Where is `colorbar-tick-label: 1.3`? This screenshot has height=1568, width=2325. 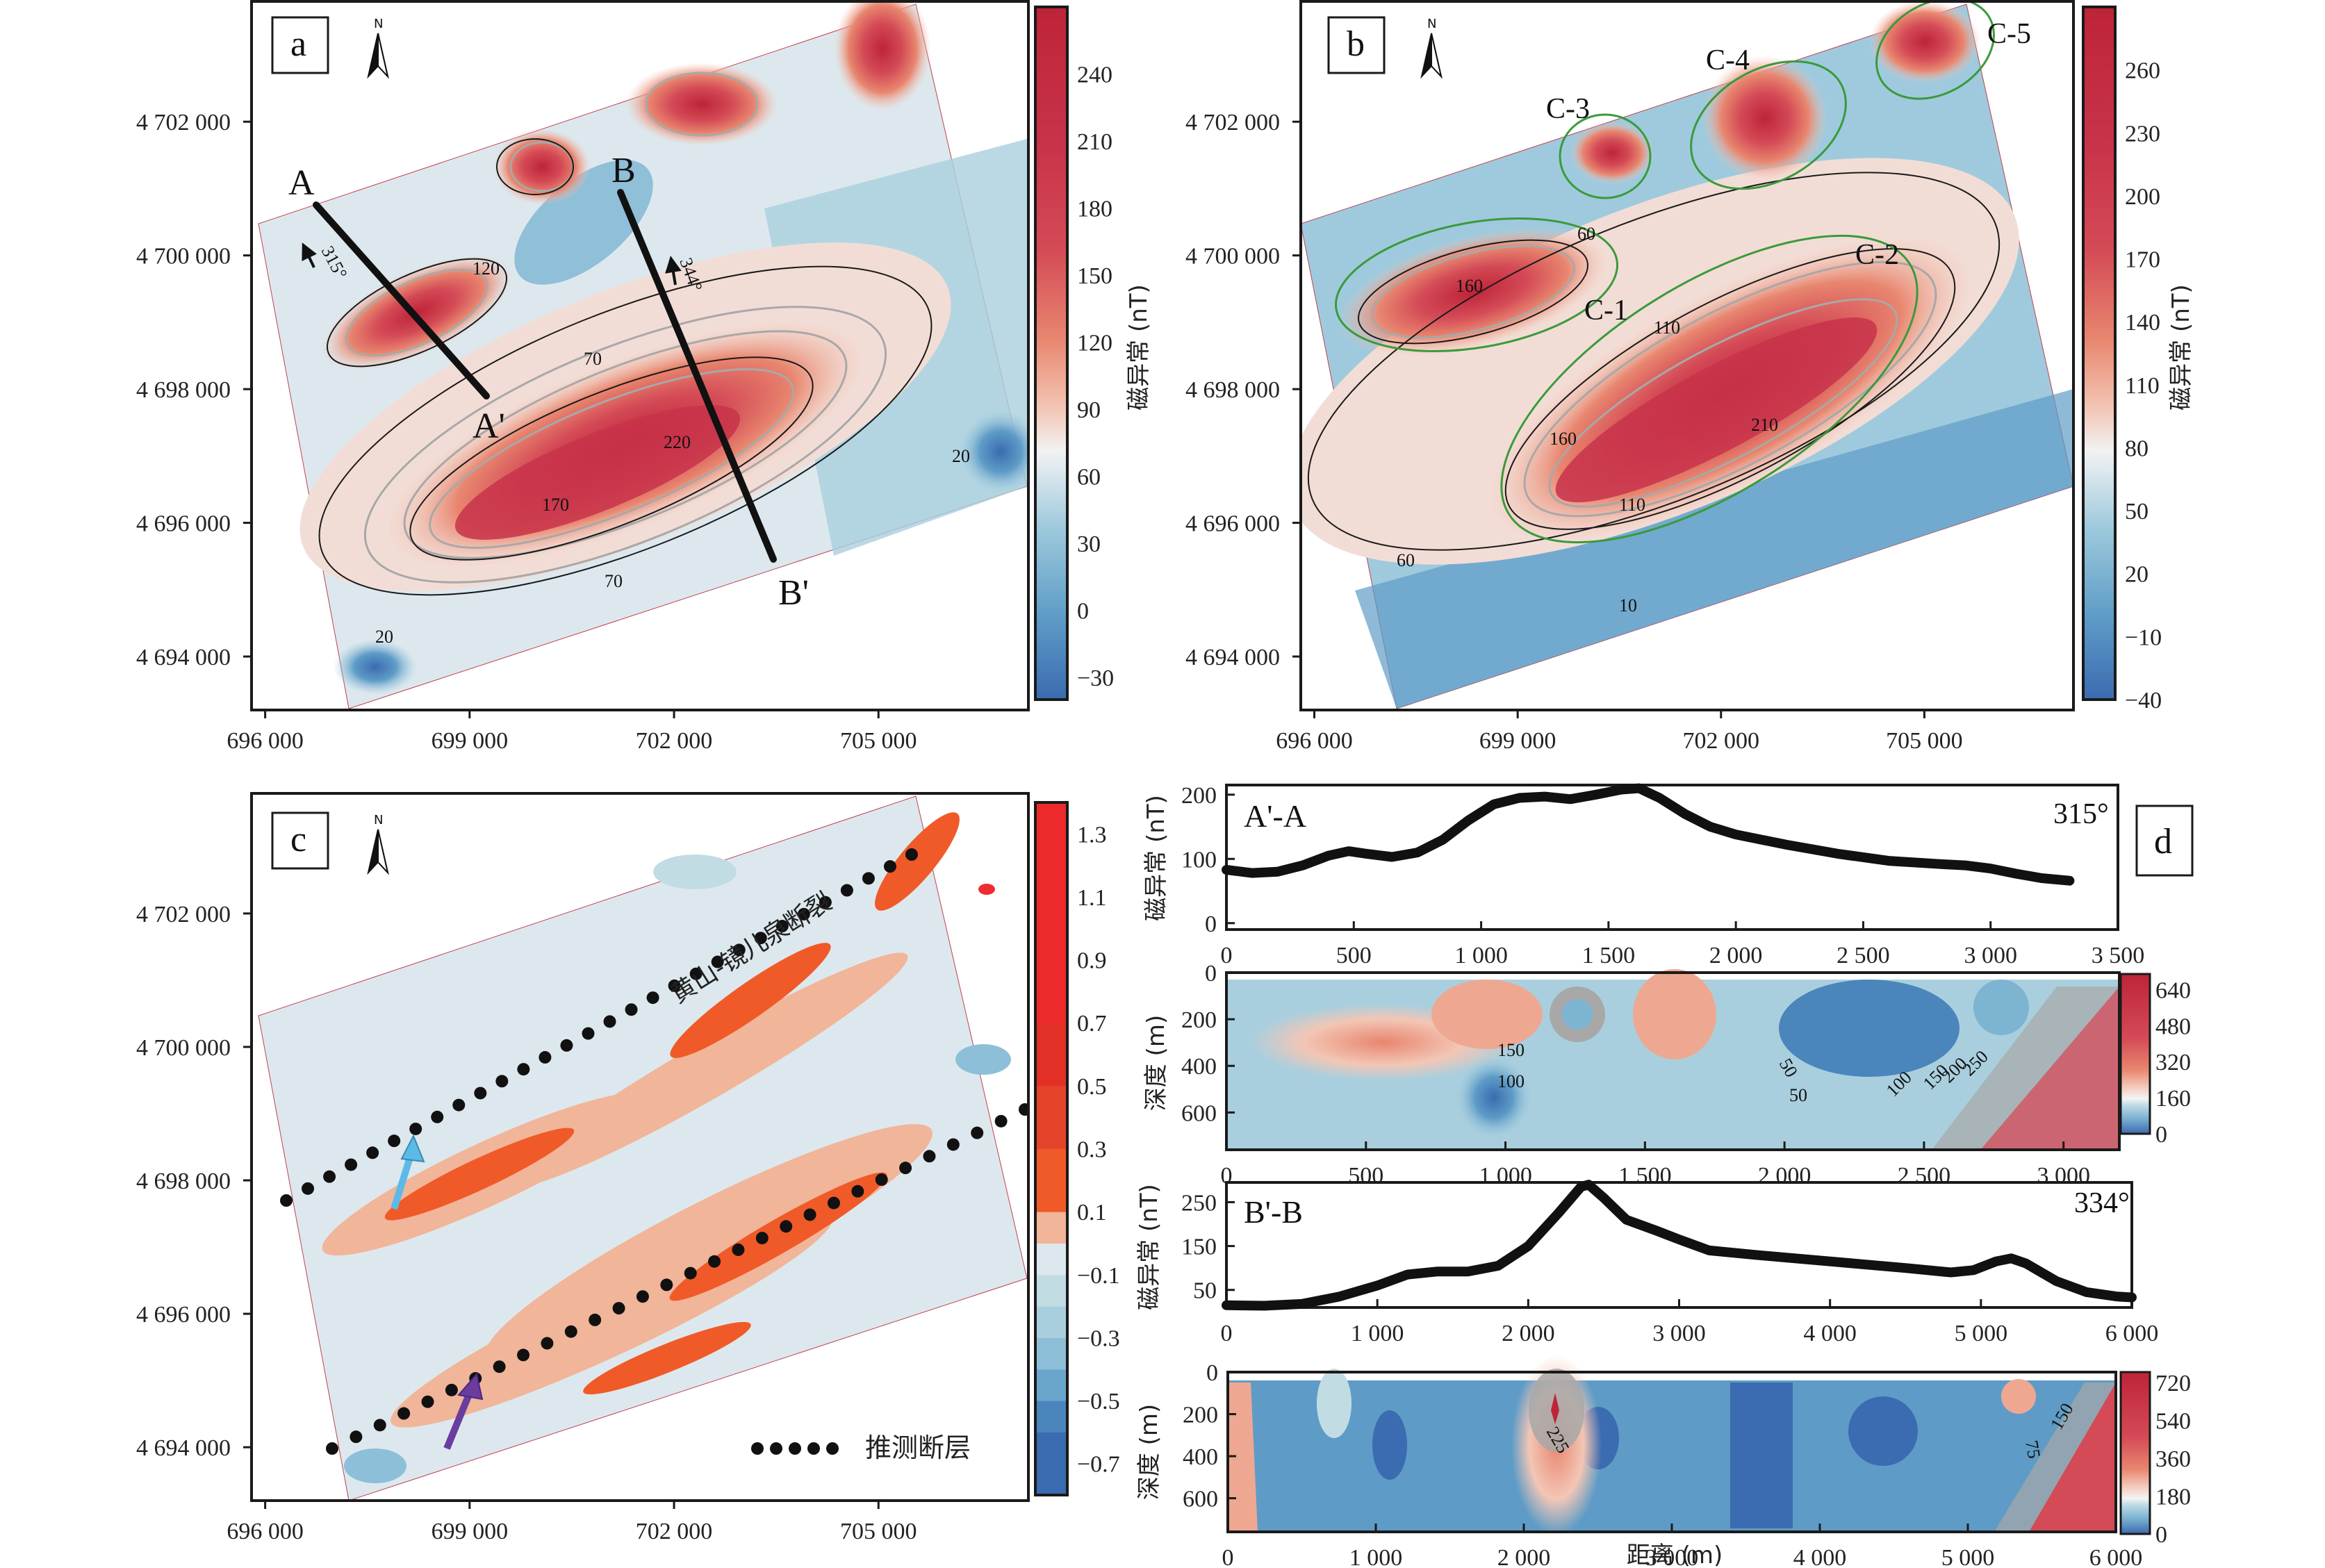 colorbar-tick-label: 1.3 is located at coordinates (1092, 835).